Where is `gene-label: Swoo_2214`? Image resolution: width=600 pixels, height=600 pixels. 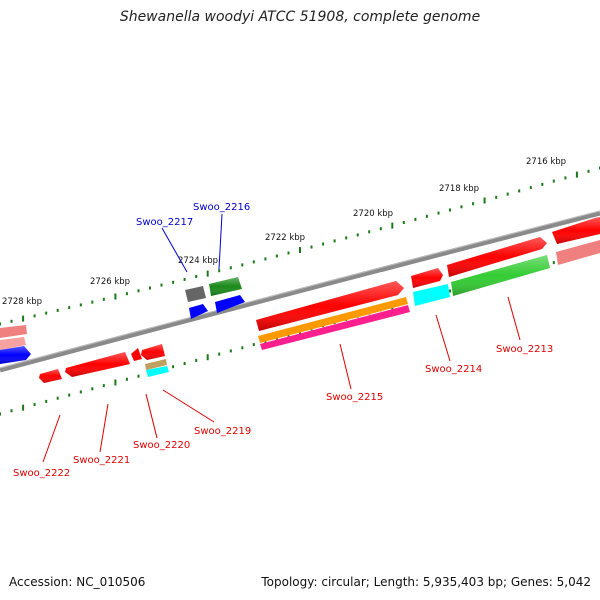 gene-label: Swoo_2214 is located at coordinates (453, 369).